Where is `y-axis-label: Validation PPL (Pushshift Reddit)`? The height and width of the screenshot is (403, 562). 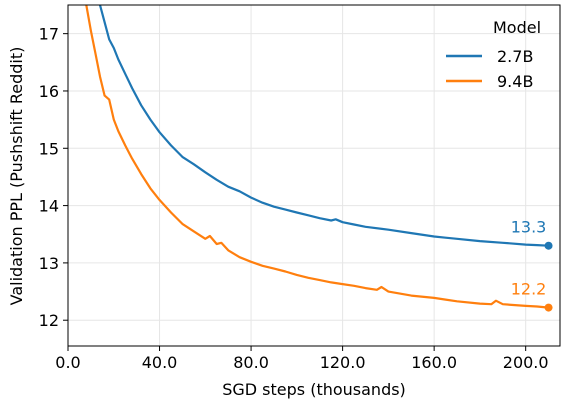 y-axis-label: Validation PPL (Pushshift Reddit) is located at coordinates (16, 176).